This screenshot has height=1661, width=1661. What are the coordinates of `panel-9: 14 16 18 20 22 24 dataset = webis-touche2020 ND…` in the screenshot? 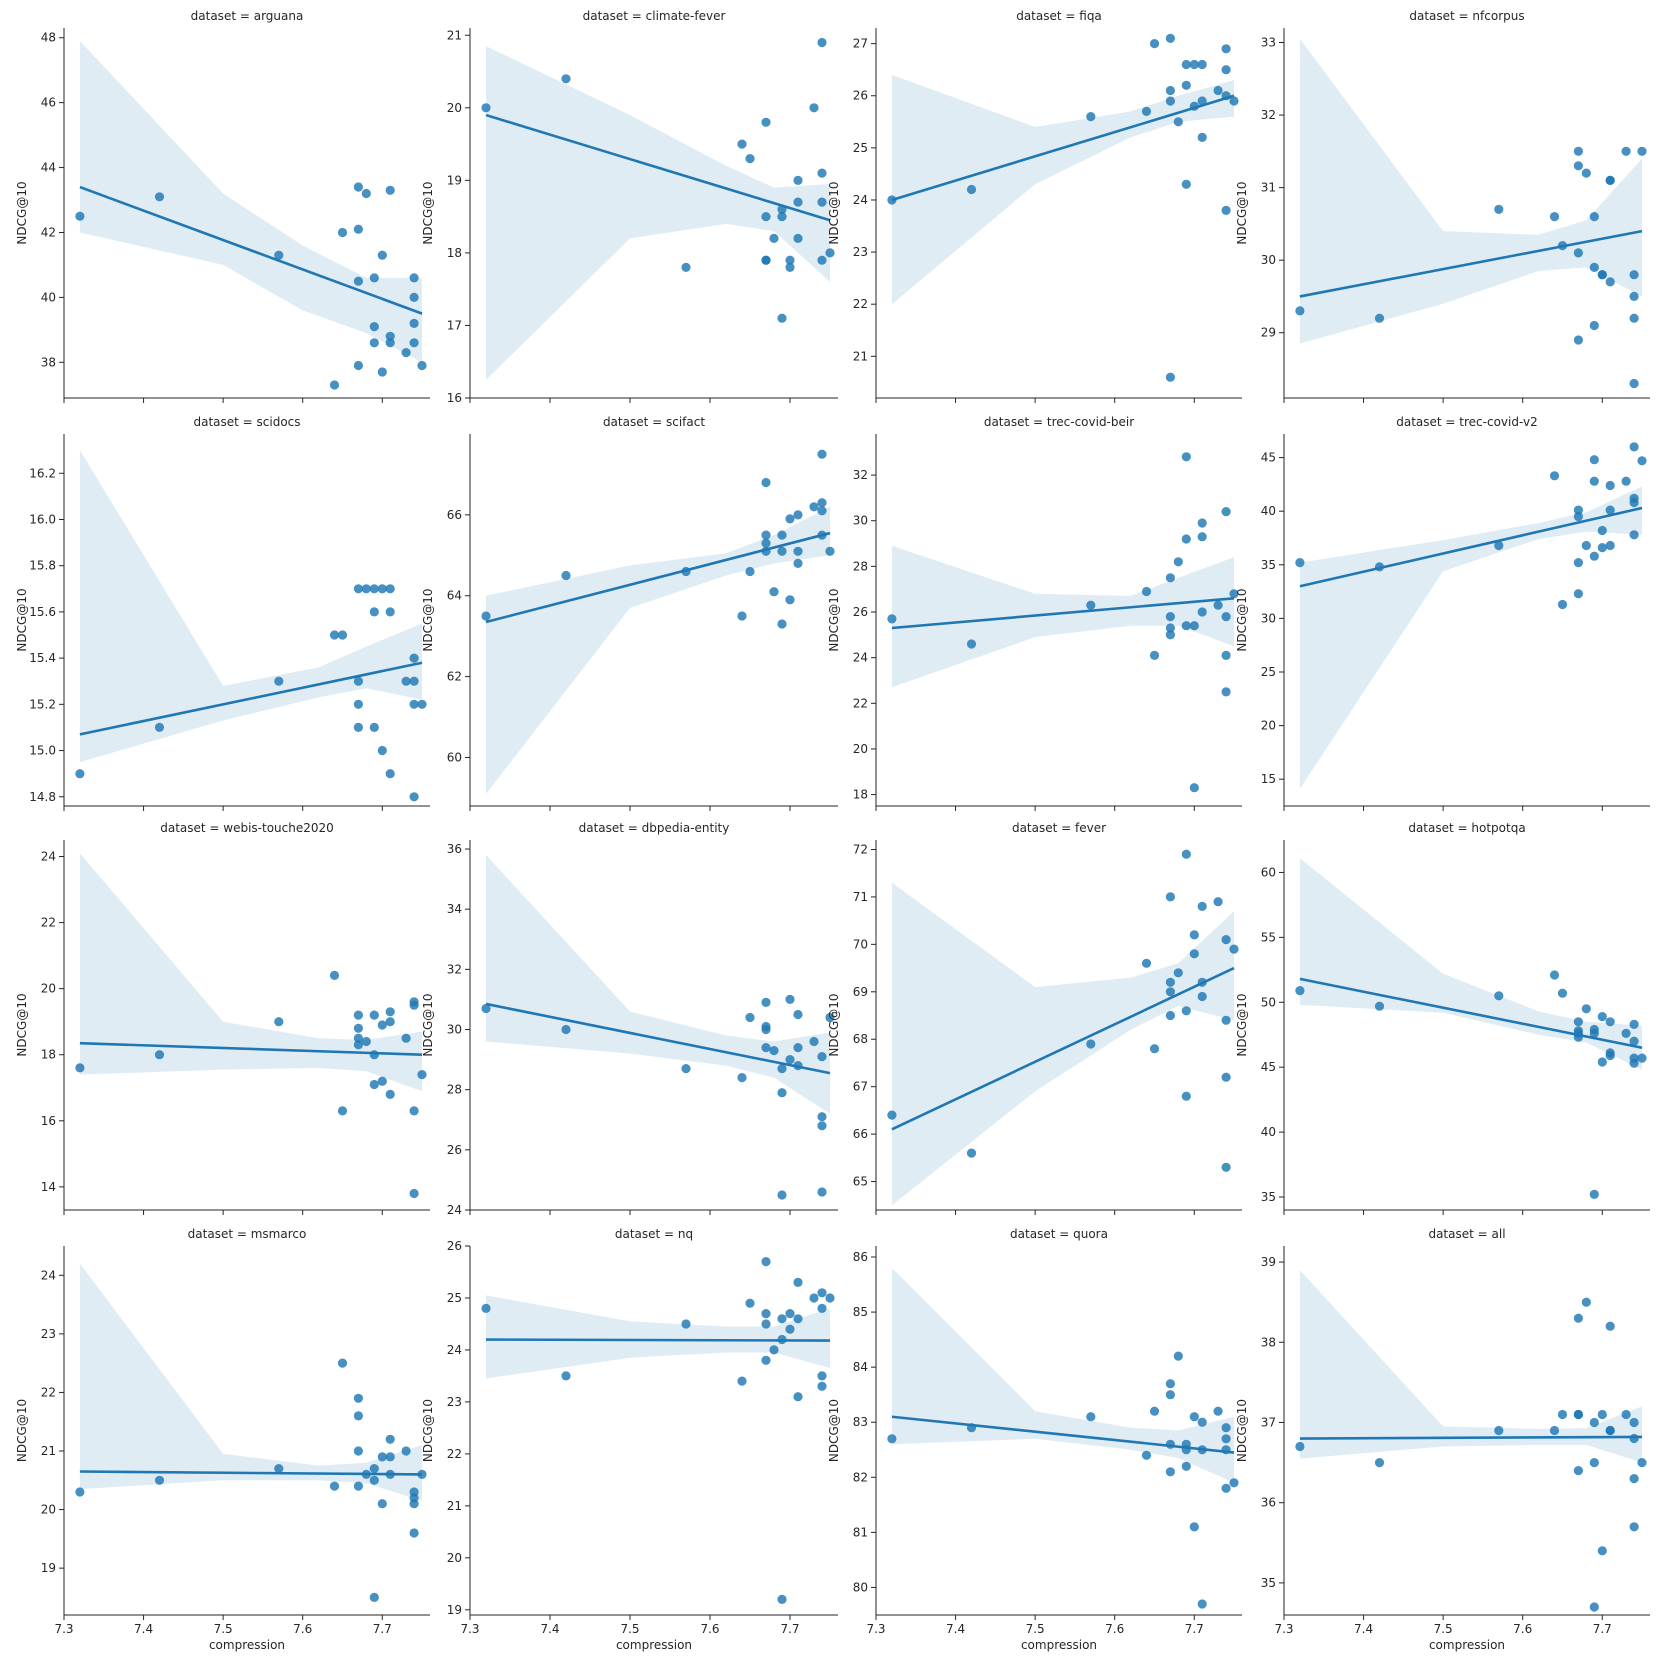 It's located at (222, 1018).